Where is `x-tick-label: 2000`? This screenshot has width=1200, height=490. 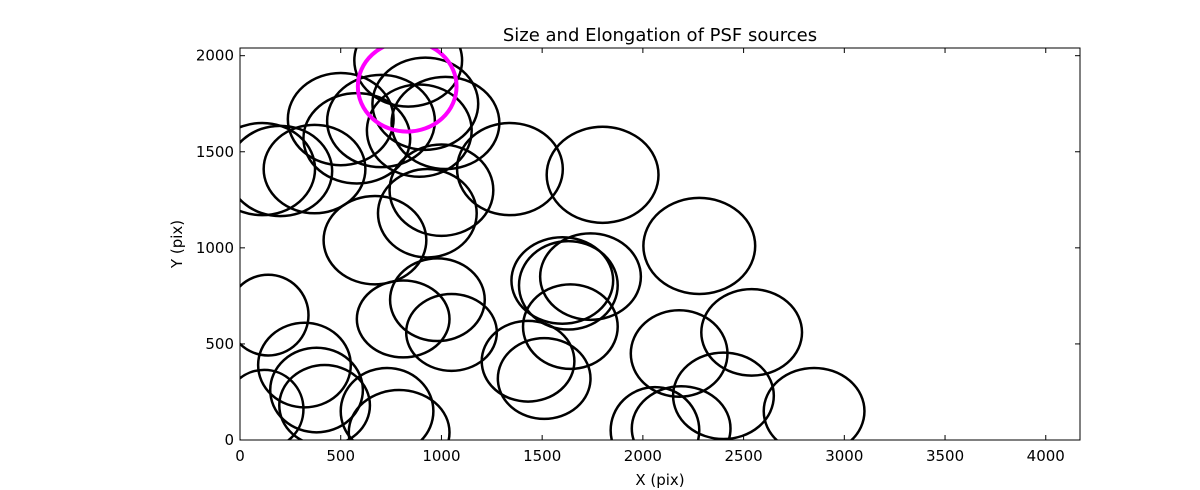
x-tick-label: 2000 is located at coordinates (643, 456).